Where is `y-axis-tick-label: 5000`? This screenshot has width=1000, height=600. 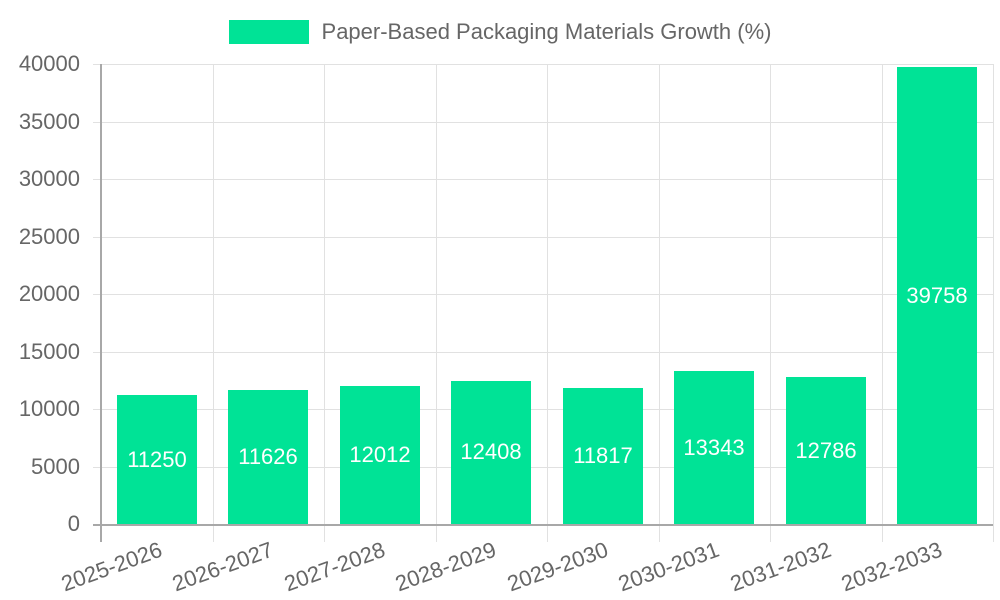 y-axis-tick-label: 5000 is located at coordinates (55, 466).